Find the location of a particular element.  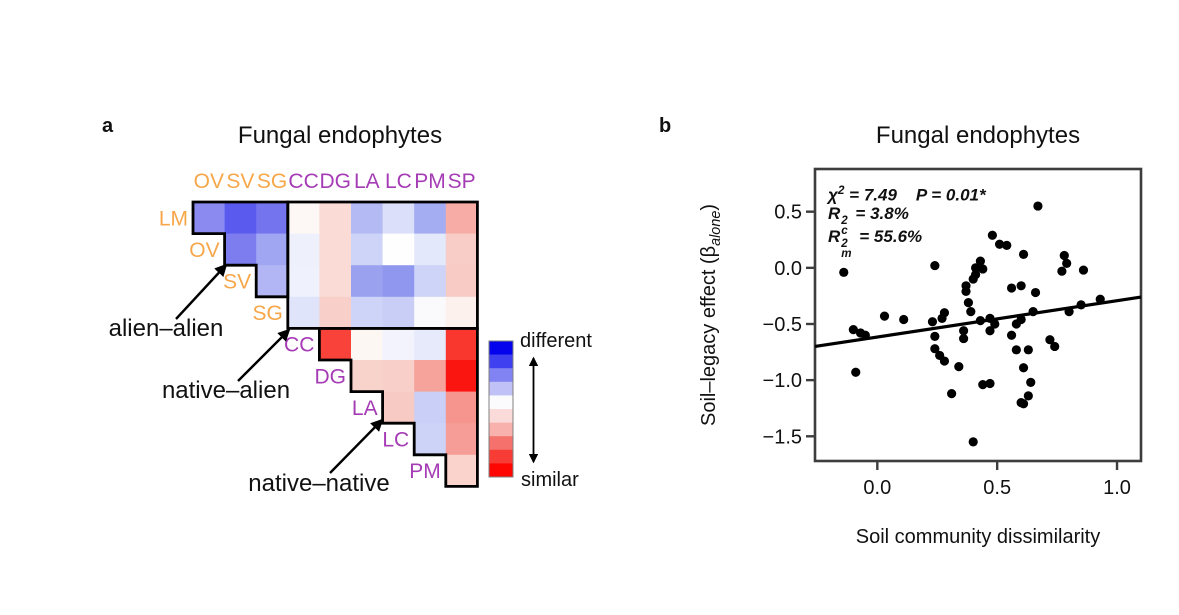

heatmap-cell-SG-PM is located at coordinates (430, 312).